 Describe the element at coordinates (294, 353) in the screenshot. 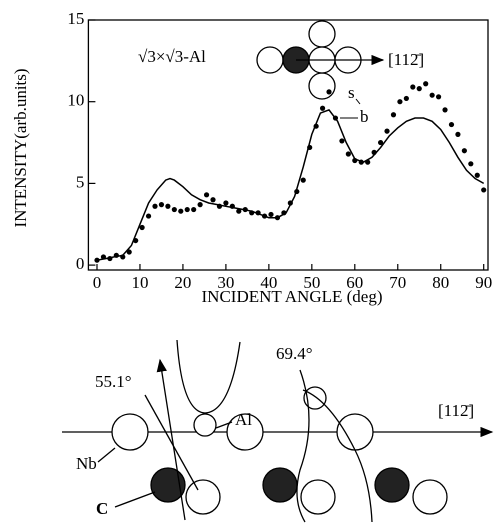

I see `angle-label: 69.4°` at that location.